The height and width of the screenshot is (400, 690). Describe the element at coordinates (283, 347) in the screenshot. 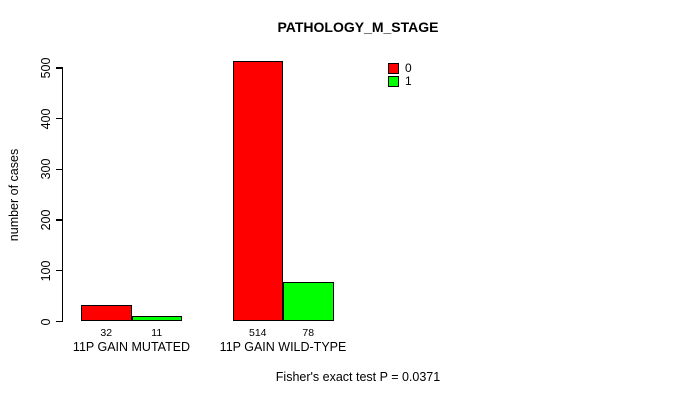

I see `x-category-label: 11P GAIN WILD-TYPE` at that location.